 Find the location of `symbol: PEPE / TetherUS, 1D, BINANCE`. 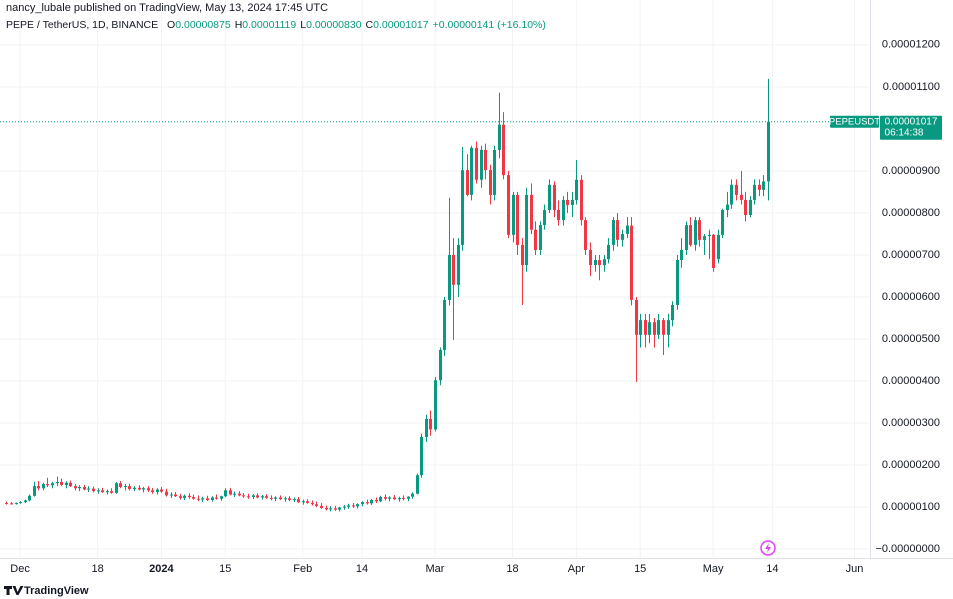

symbol: PEPE / TetherUS, 1D, BINANCE is located at coordinates (82, 25).